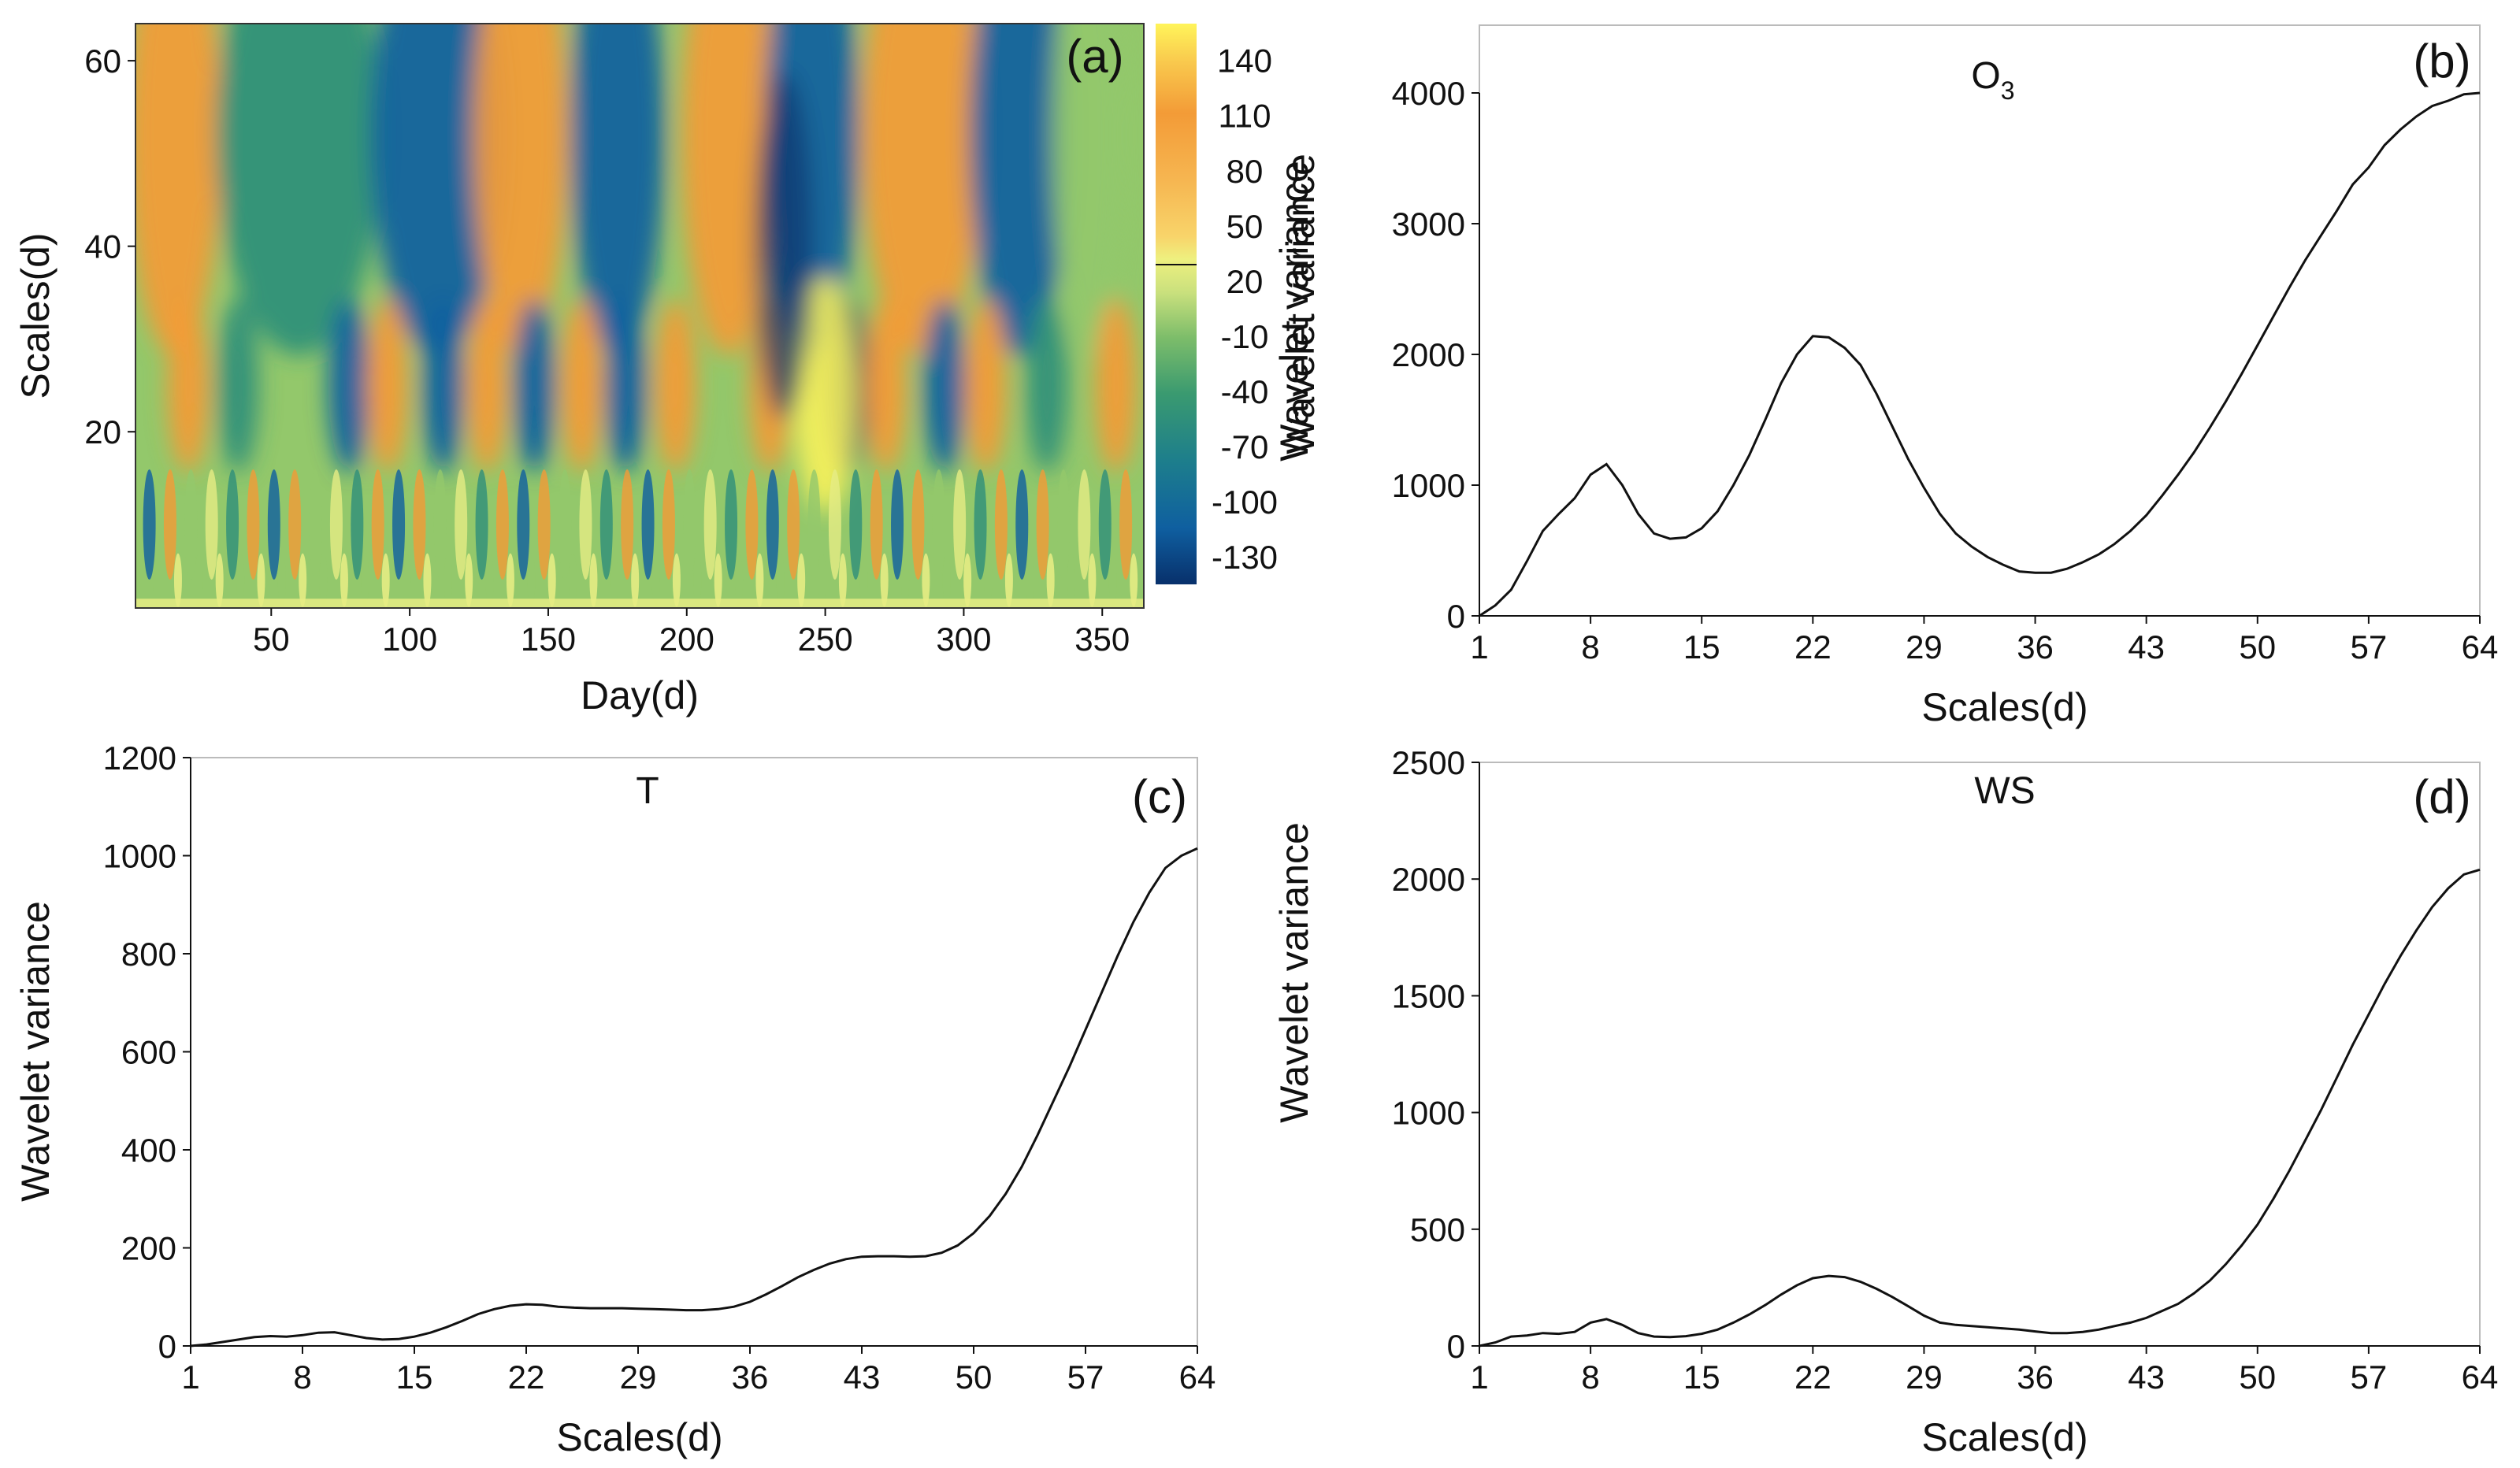 The width and height of the screenshot is (2520, 1468). What do you see at coordinates (1428, 225) in the screenshot?
I see `y-tick-label: 3000` at bounding box center [1428, 225].